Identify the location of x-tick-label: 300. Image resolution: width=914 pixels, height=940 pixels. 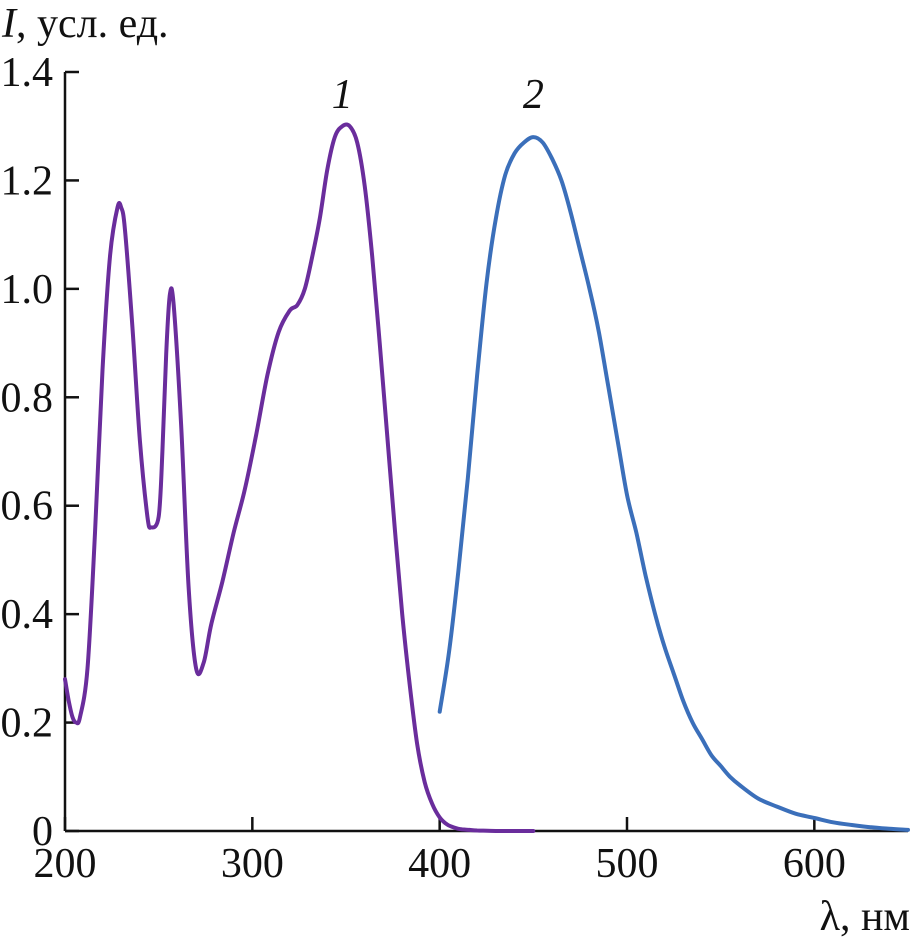
(252, 864).